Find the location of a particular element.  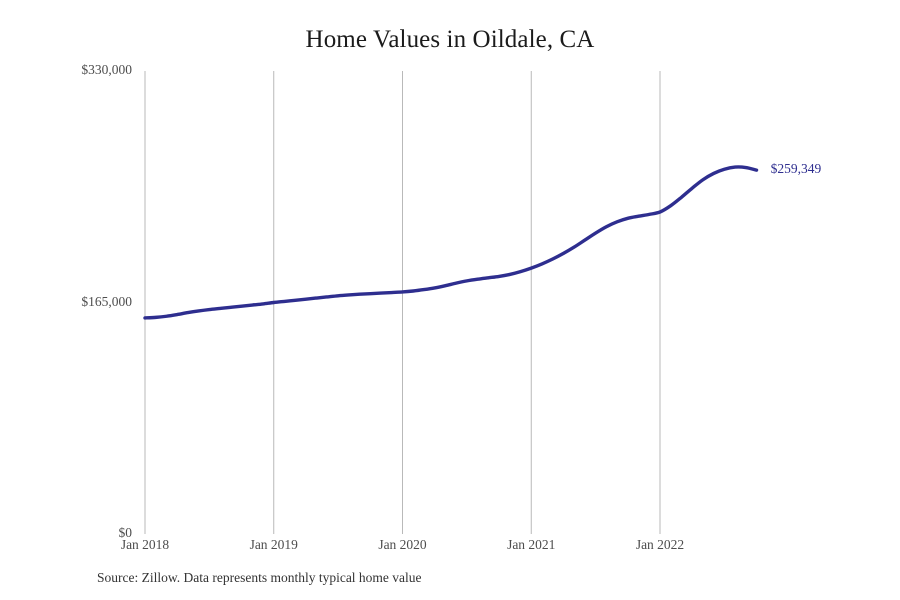

y-axis-tick-label-2: $330,000 is located at coordinates (106, 69).